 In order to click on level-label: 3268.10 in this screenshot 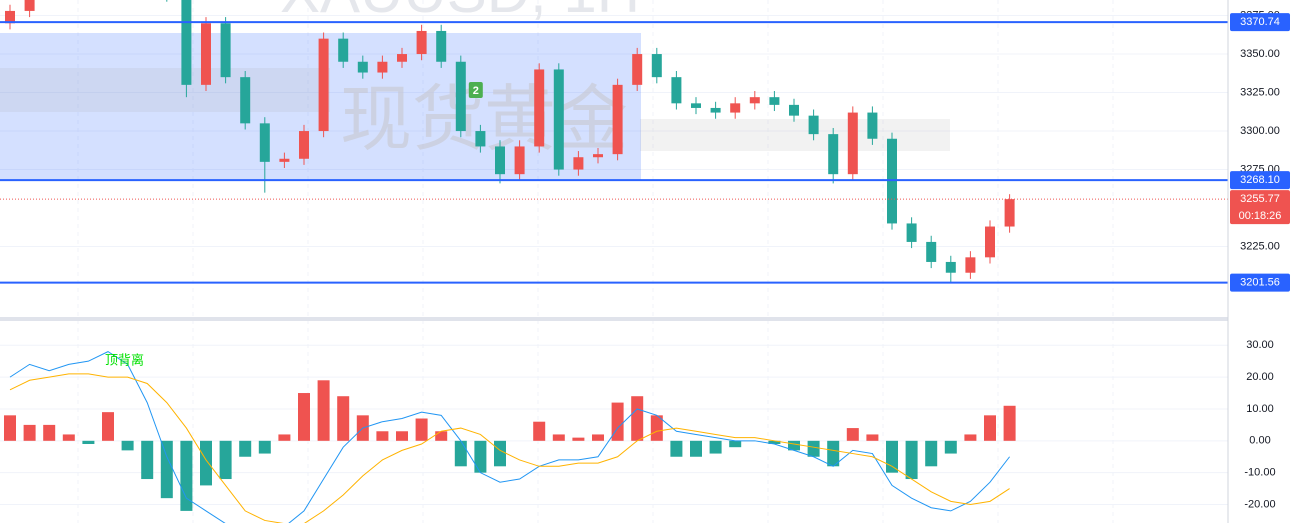, I will do `click(1260, 180)`.